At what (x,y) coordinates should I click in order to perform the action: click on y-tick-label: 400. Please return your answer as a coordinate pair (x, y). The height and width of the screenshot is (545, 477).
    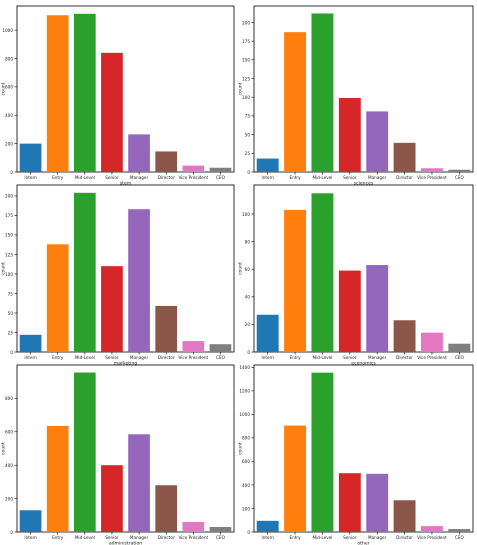
    Looking at the image, I should click on (246, 485).